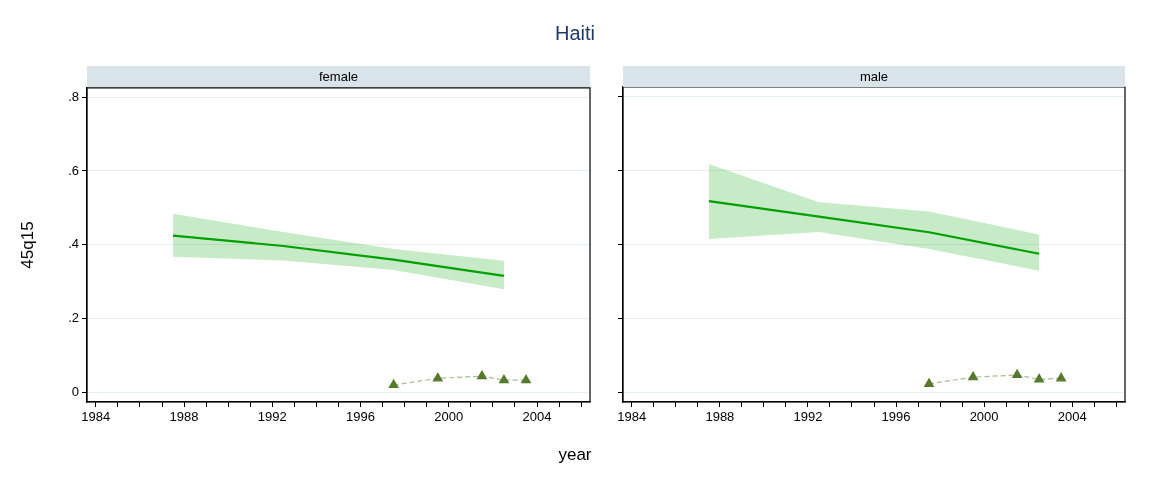 This screenshot has height=479, width=1150. I want to click on y-tick-label: .6, so click(73, 170).